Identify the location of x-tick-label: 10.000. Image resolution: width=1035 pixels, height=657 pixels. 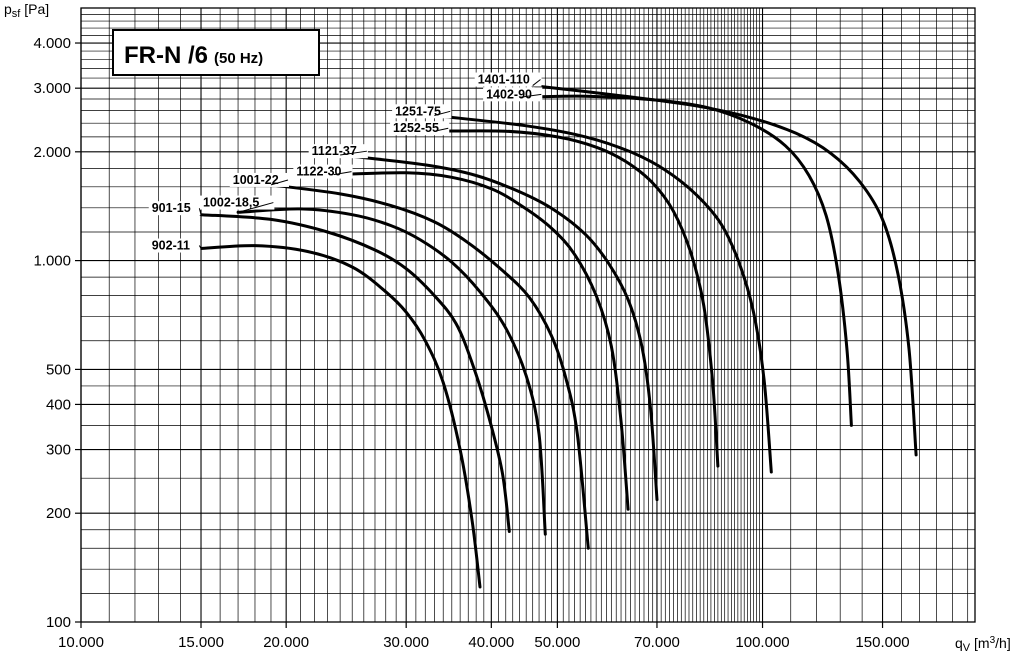
(81, 642).